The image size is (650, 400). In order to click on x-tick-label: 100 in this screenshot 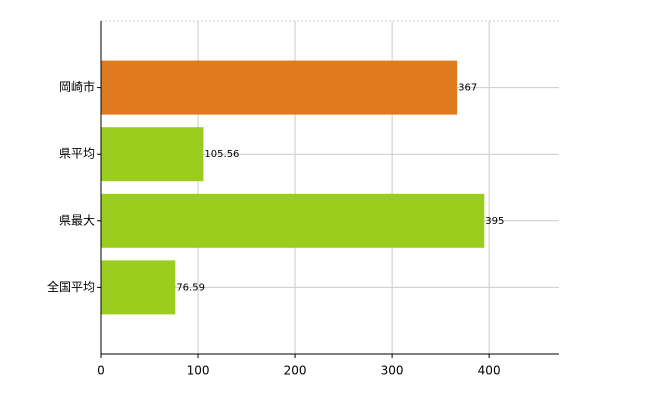, I will do `click(198, 371)`.